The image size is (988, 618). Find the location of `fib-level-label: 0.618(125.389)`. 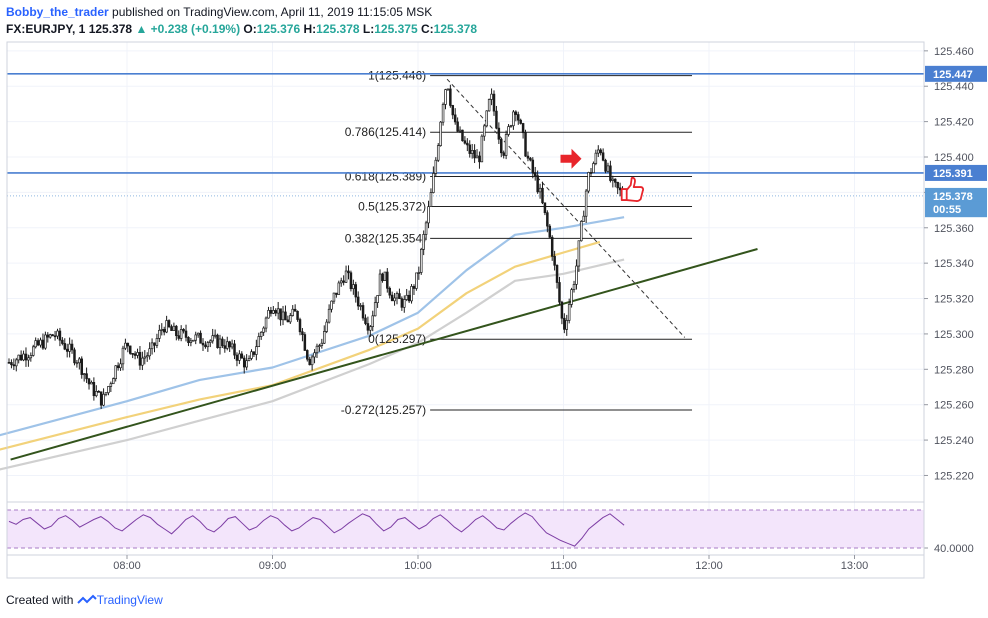

fib-level-label: 0.618(125.389) is located at coordinates (385, 176).